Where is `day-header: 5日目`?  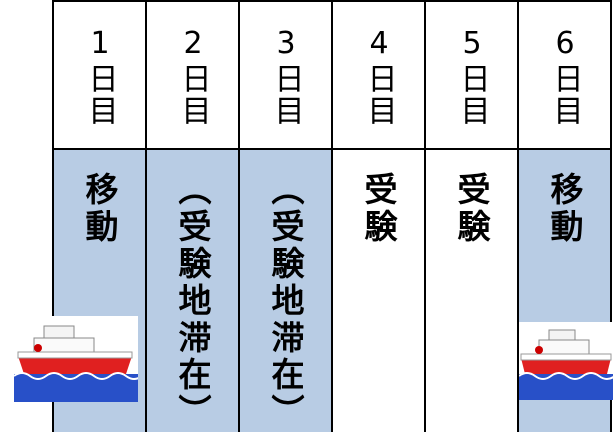 day-header: 5日目 is located at coordinates (471, 76).